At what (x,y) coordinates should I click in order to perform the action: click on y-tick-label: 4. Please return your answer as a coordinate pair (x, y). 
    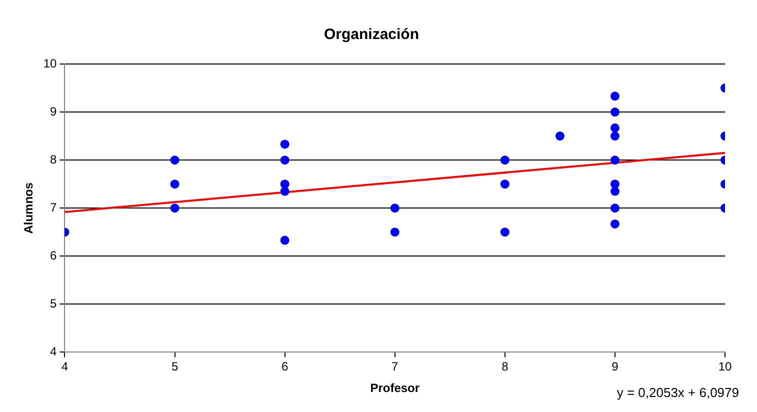
    Looking at the image, I should click on (54, 351).